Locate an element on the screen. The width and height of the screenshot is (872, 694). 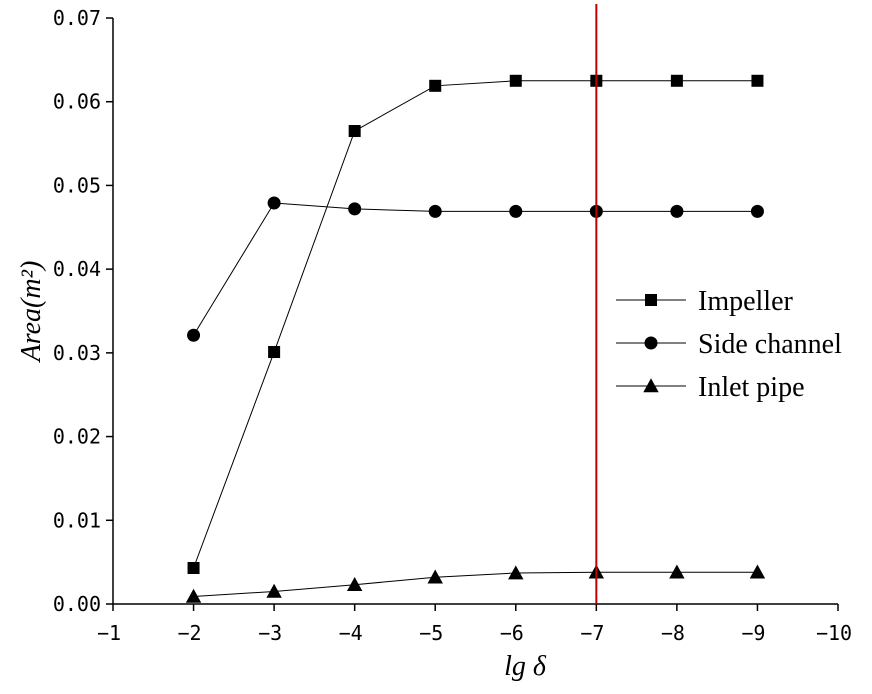
series-inlet-pipe is located at coordinates (475, 583).